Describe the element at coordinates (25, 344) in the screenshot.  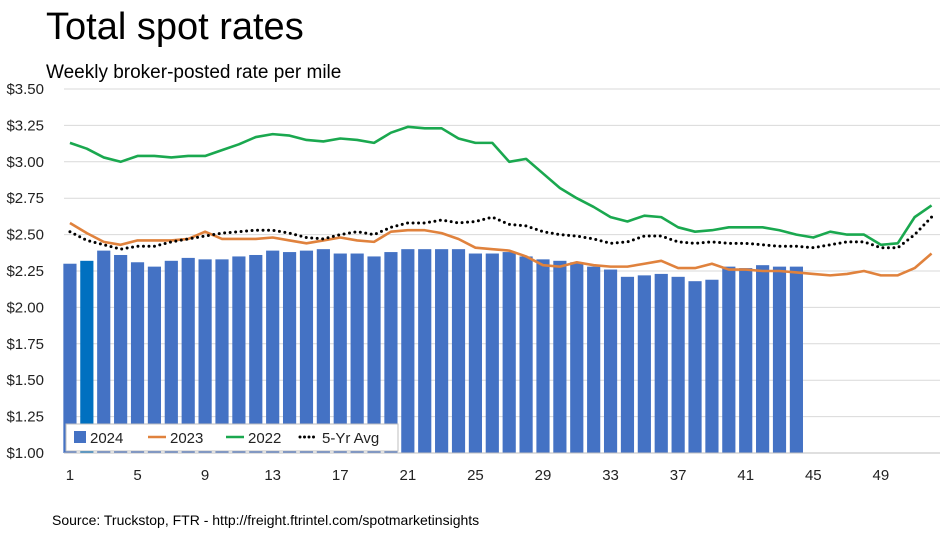
I see `y-tick-label: $1.75` at that location.